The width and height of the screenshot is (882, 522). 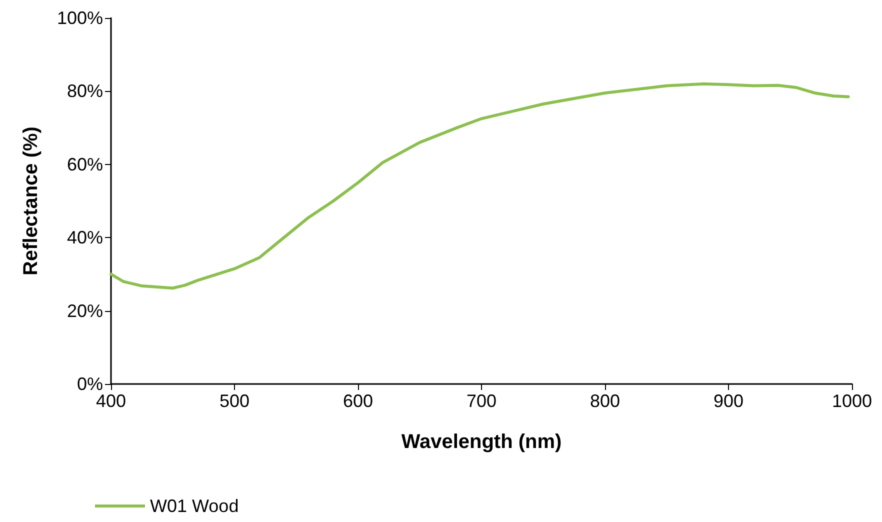 What do you see at coordinates (111, 401) in the screenshot?
I see `x-tick-label: 400` at bounding box center [111, 401].